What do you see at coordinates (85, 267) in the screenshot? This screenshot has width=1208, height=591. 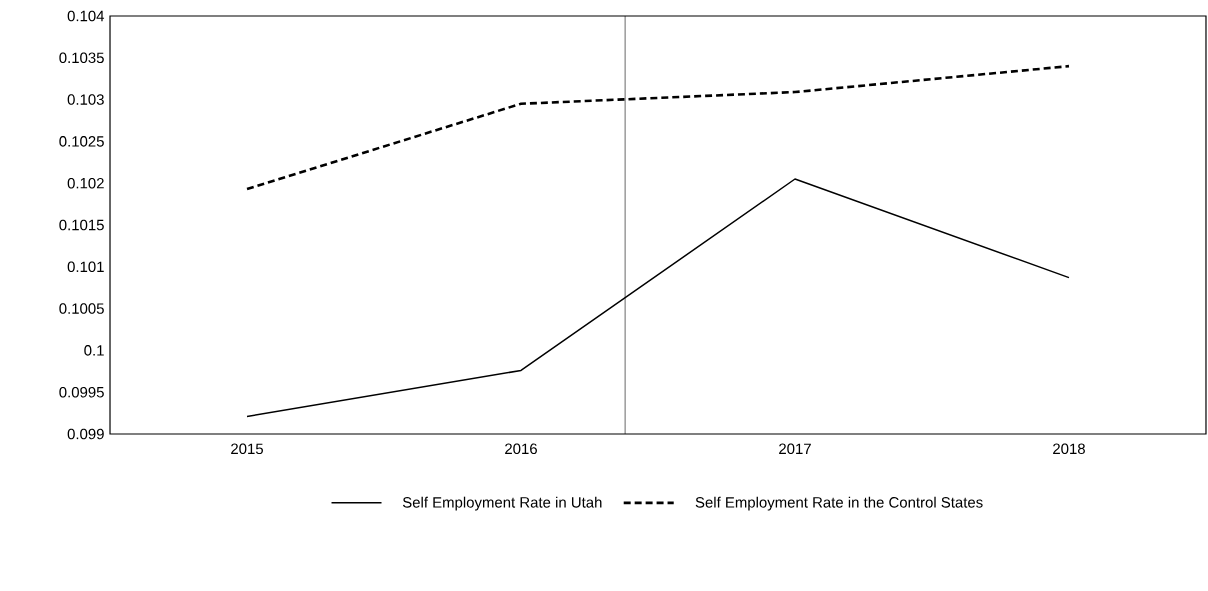 I see `y-tick-label: 0.101` at bounding box center [85, 267].